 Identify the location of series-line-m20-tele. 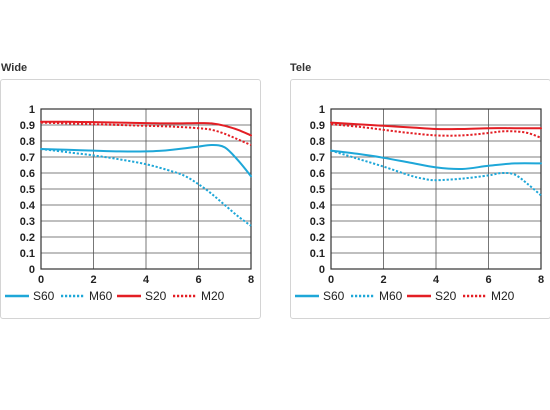
(436, 131).